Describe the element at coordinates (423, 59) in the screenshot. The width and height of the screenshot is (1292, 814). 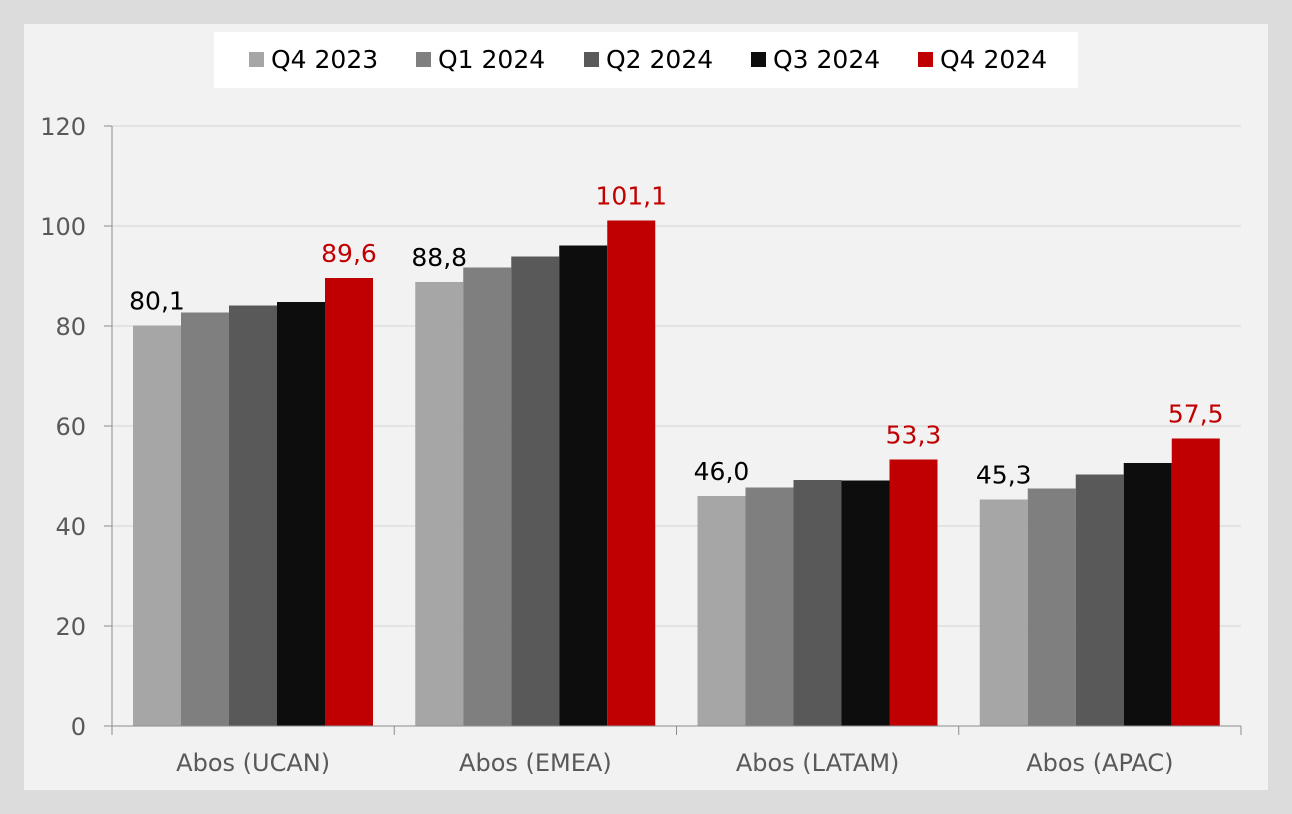
I see `legend-swatch-q1-2024` at that location.